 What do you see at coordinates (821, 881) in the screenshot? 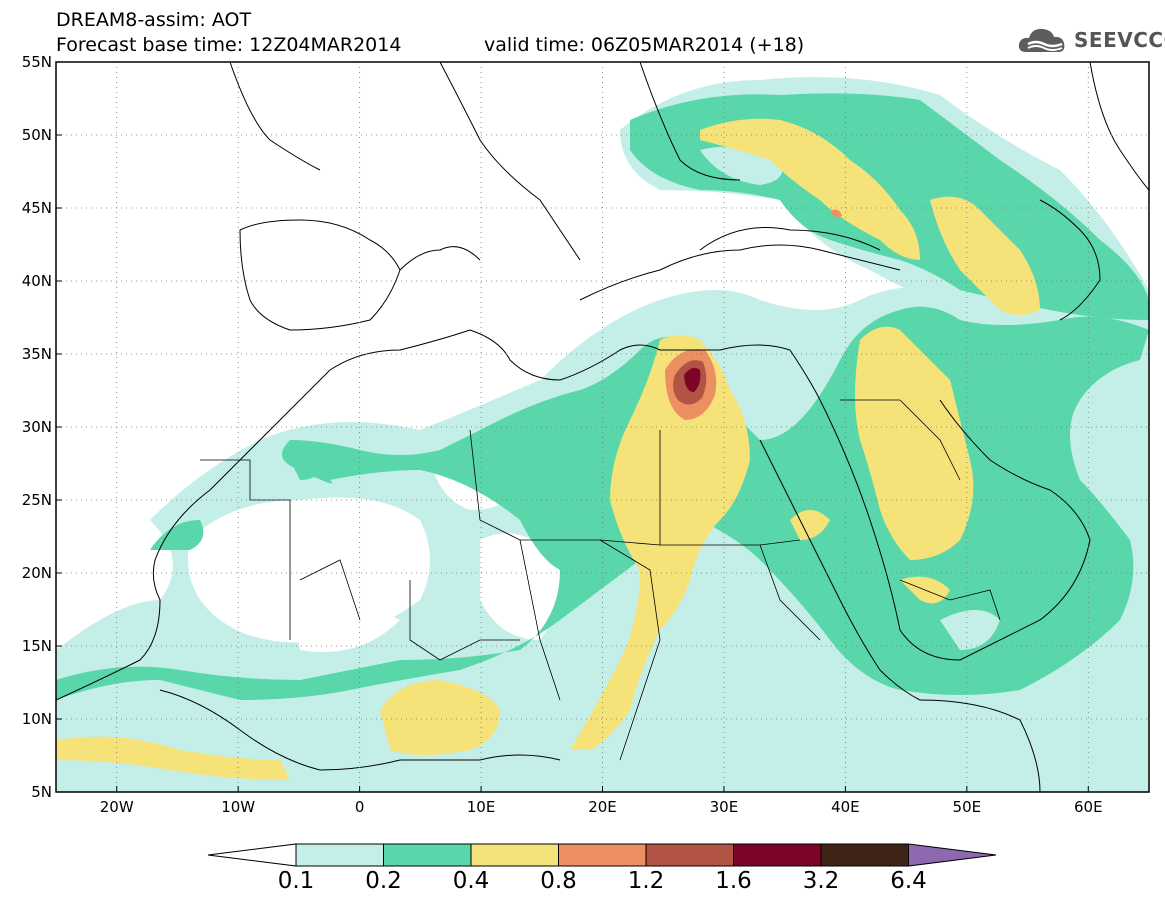
I see `colorbar-level-label: 3.2` at bounding box center [821, 881].